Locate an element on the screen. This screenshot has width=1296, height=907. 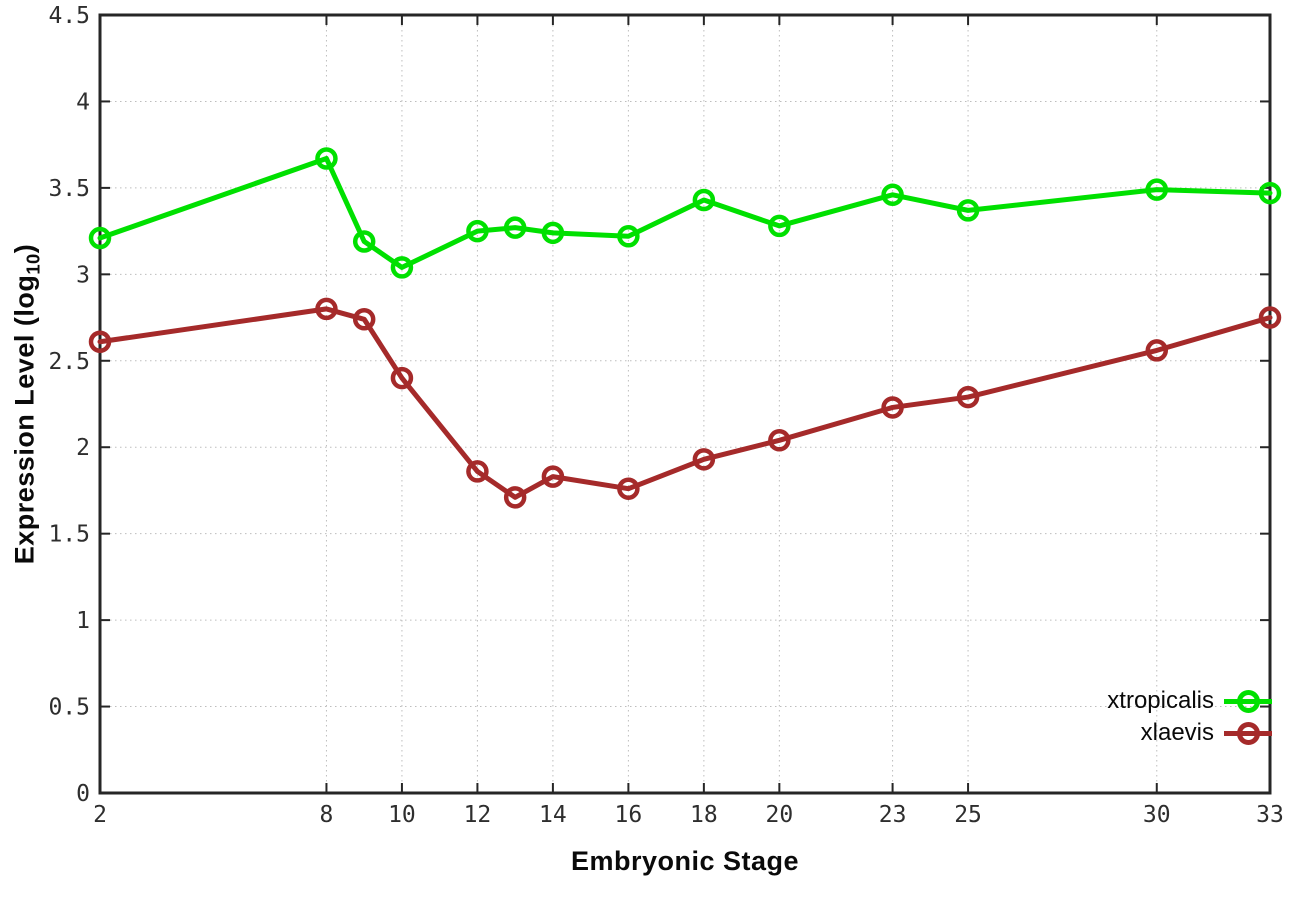
x-tick-label: 16 is located at coordinates (629, 815).